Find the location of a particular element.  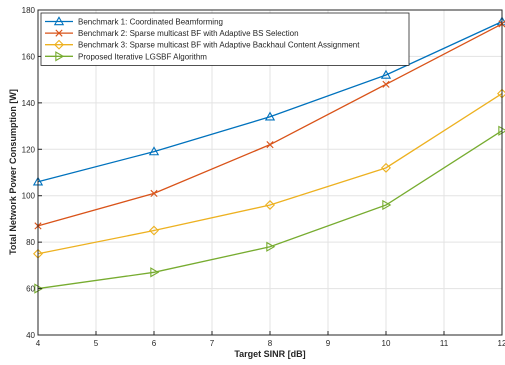

y-tick-label: 60 is located at coordinates (30, 289).